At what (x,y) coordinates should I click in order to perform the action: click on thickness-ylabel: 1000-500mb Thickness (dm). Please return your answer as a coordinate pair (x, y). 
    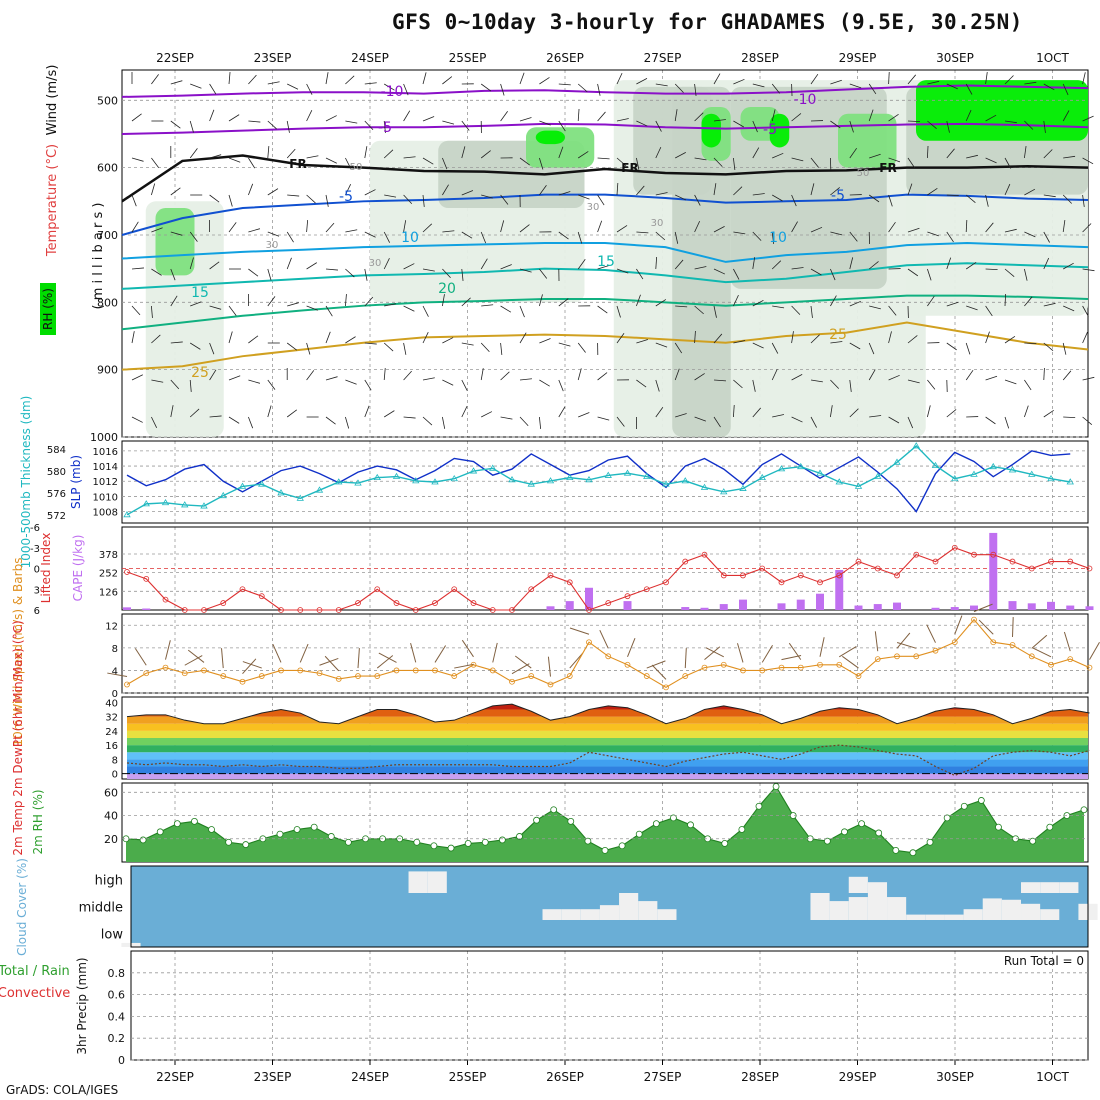
    Looking at the image, I should click on (26, 482).